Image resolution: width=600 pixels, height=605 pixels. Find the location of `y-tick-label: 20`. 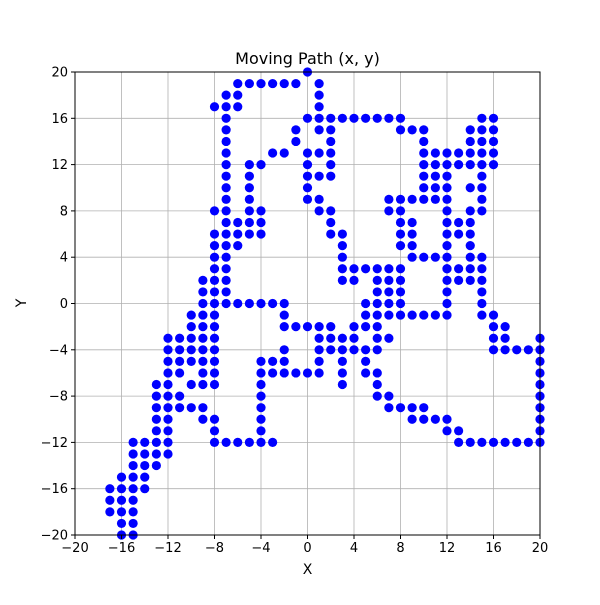

y-tick-label: 20 is located at coordinates (59, 73).